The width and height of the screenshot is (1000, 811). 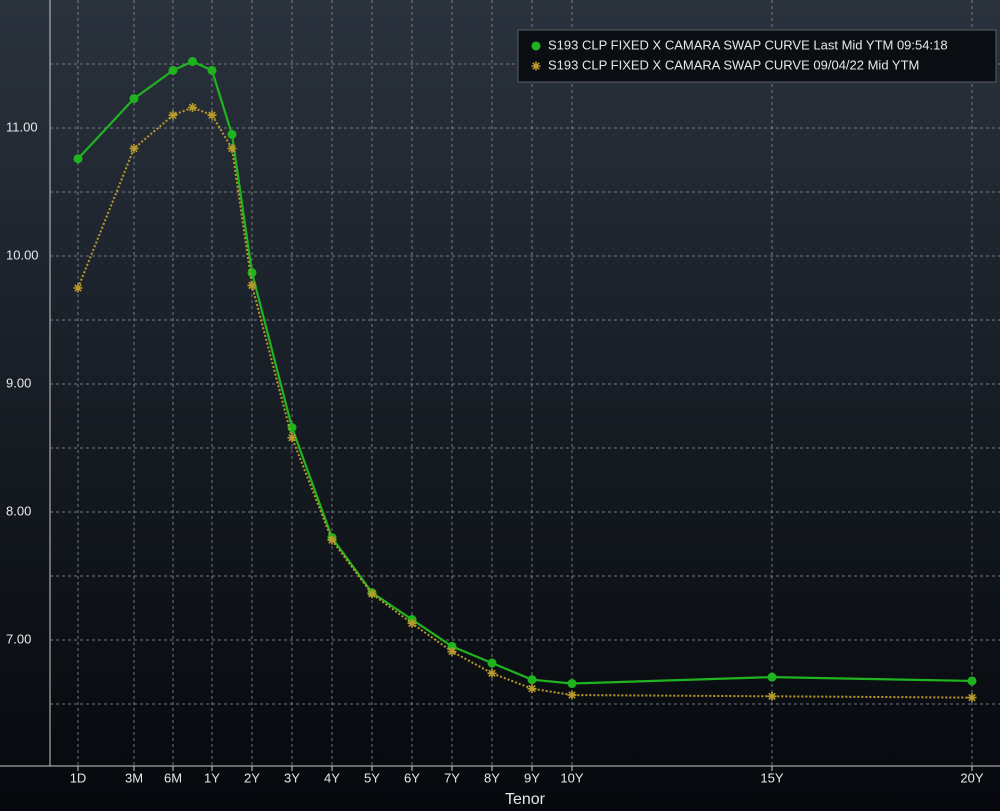 What do you see at coordinates (971, 777) in the screenshot?
I see `x-tick-label: 20Y` at bounding box center [971, 777].